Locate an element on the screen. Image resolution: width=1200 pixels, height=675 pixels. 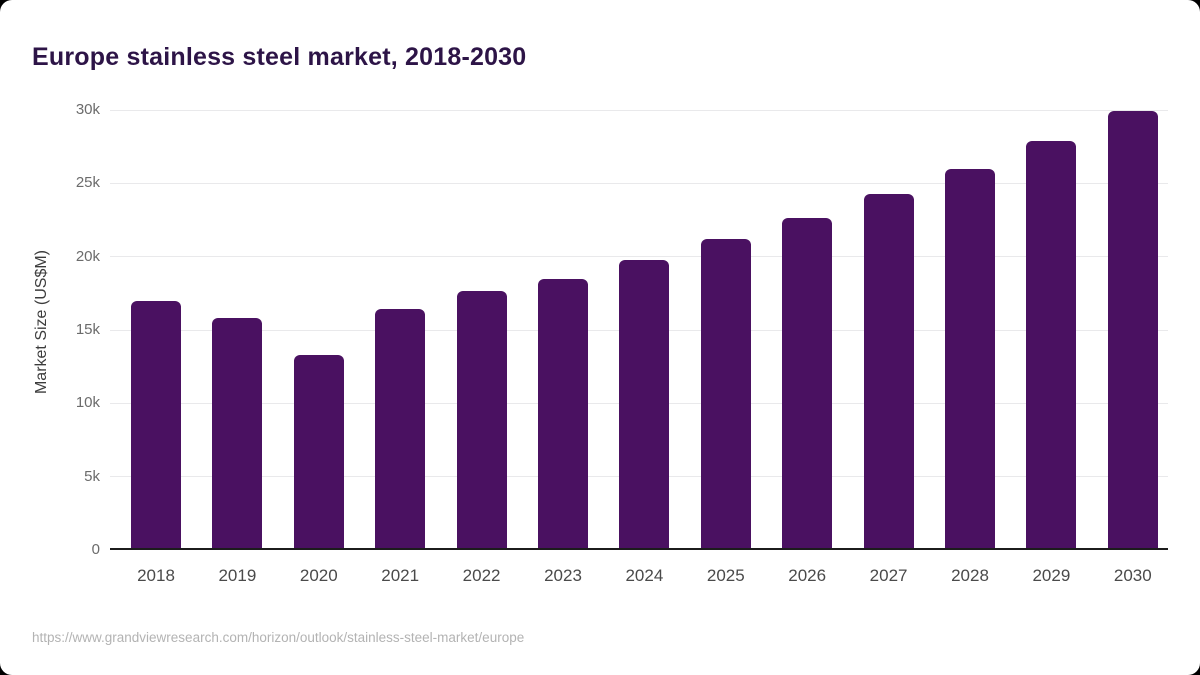
y-tick-label: 15k is located at coordinates (87, 329).